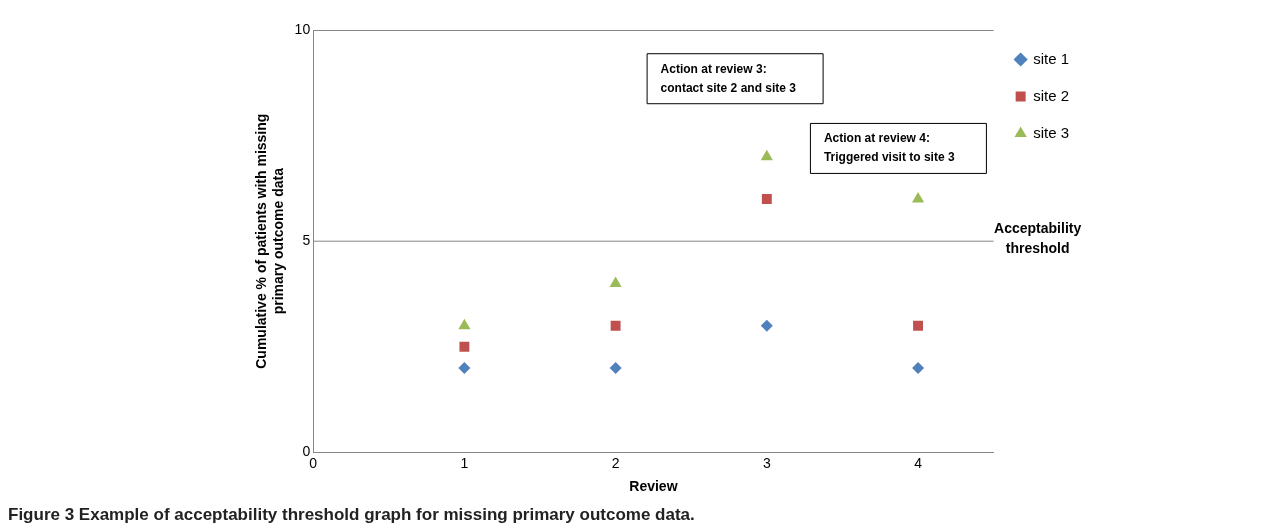 This screenshot has width=1279, height=531. I want to click on legend-label: site 3, so click(1051, 132).